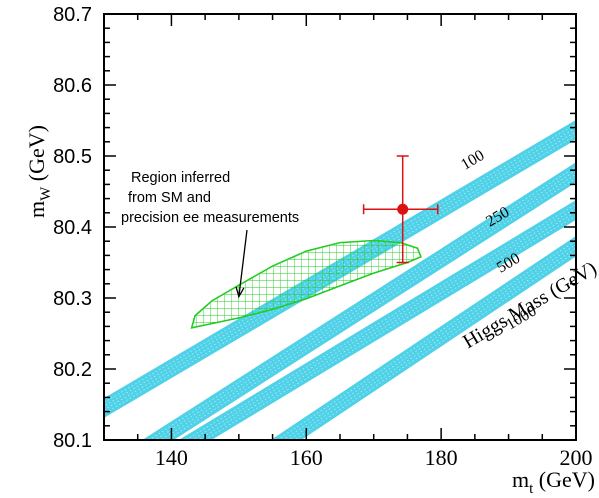 The image size is (599, 498). I want to click on x-tick-label: 160, so click(306, 457).